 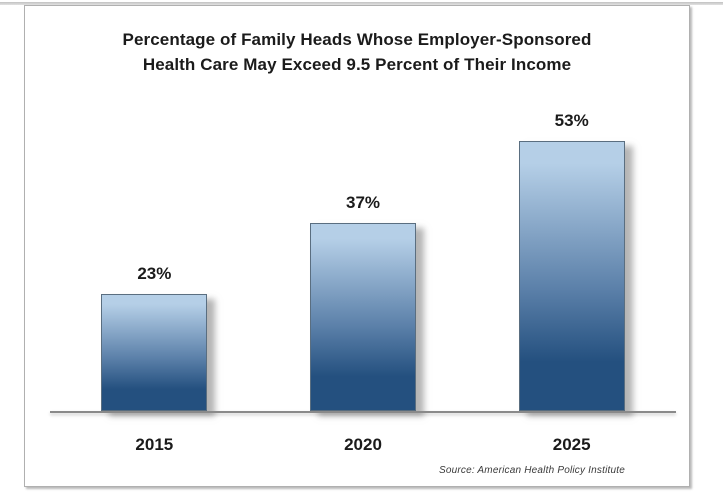 I want to click on value-label-2020: 37%, so click(x=363, y=202).